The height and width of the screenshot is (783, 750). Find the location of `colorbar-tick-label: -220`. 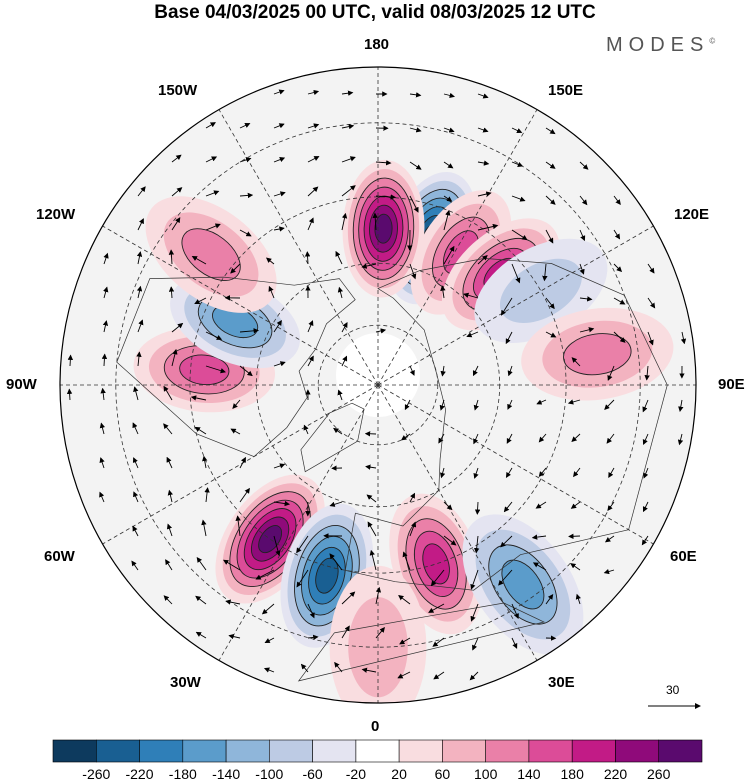

colorbar-tick-label: -220 is located at coordinates (139, 774).